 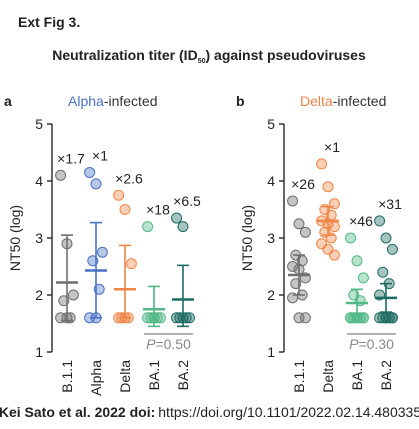 What do you see at coordinates (202, 61) in the screenshot?
I see `title-subscript: 50` at bounding box center [202, 61].